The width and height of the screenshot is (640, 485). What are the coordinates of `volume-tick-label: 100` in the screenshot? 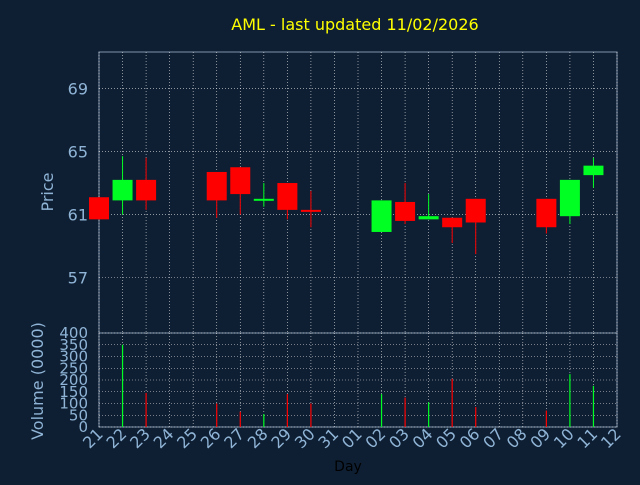 It's located at (73, 404).